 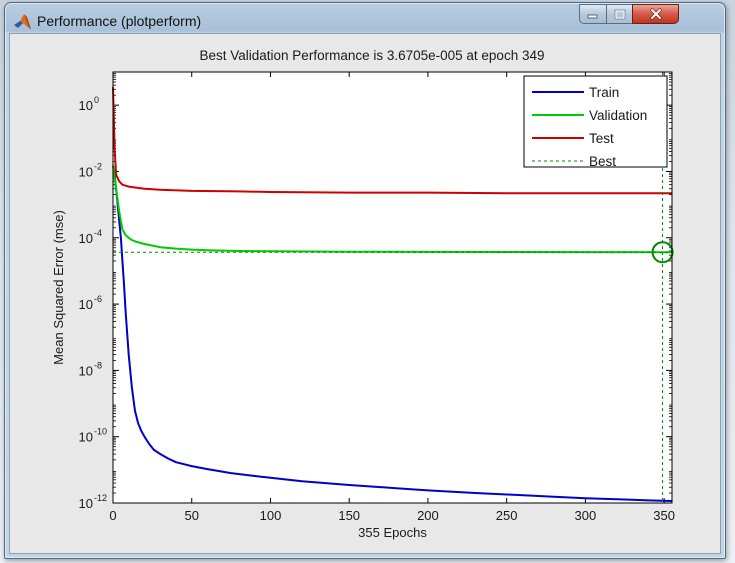 What do you see at coordinates (602, 161) in the screenshot?
I see `legend-label-best: Best` at bounding box center [602, 161].